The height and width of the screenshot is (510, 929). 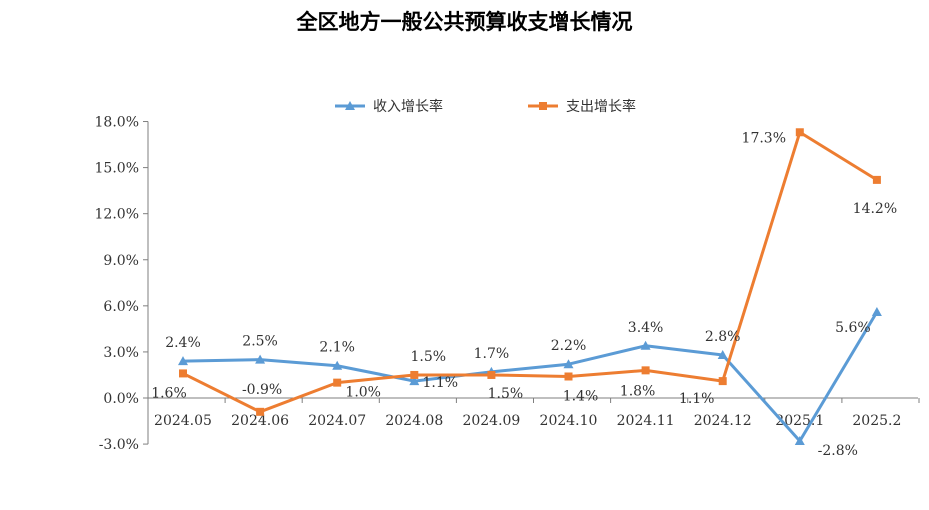 I want to click on data-label-expenditure-6: 1.8%, so click(x=638, y=391).